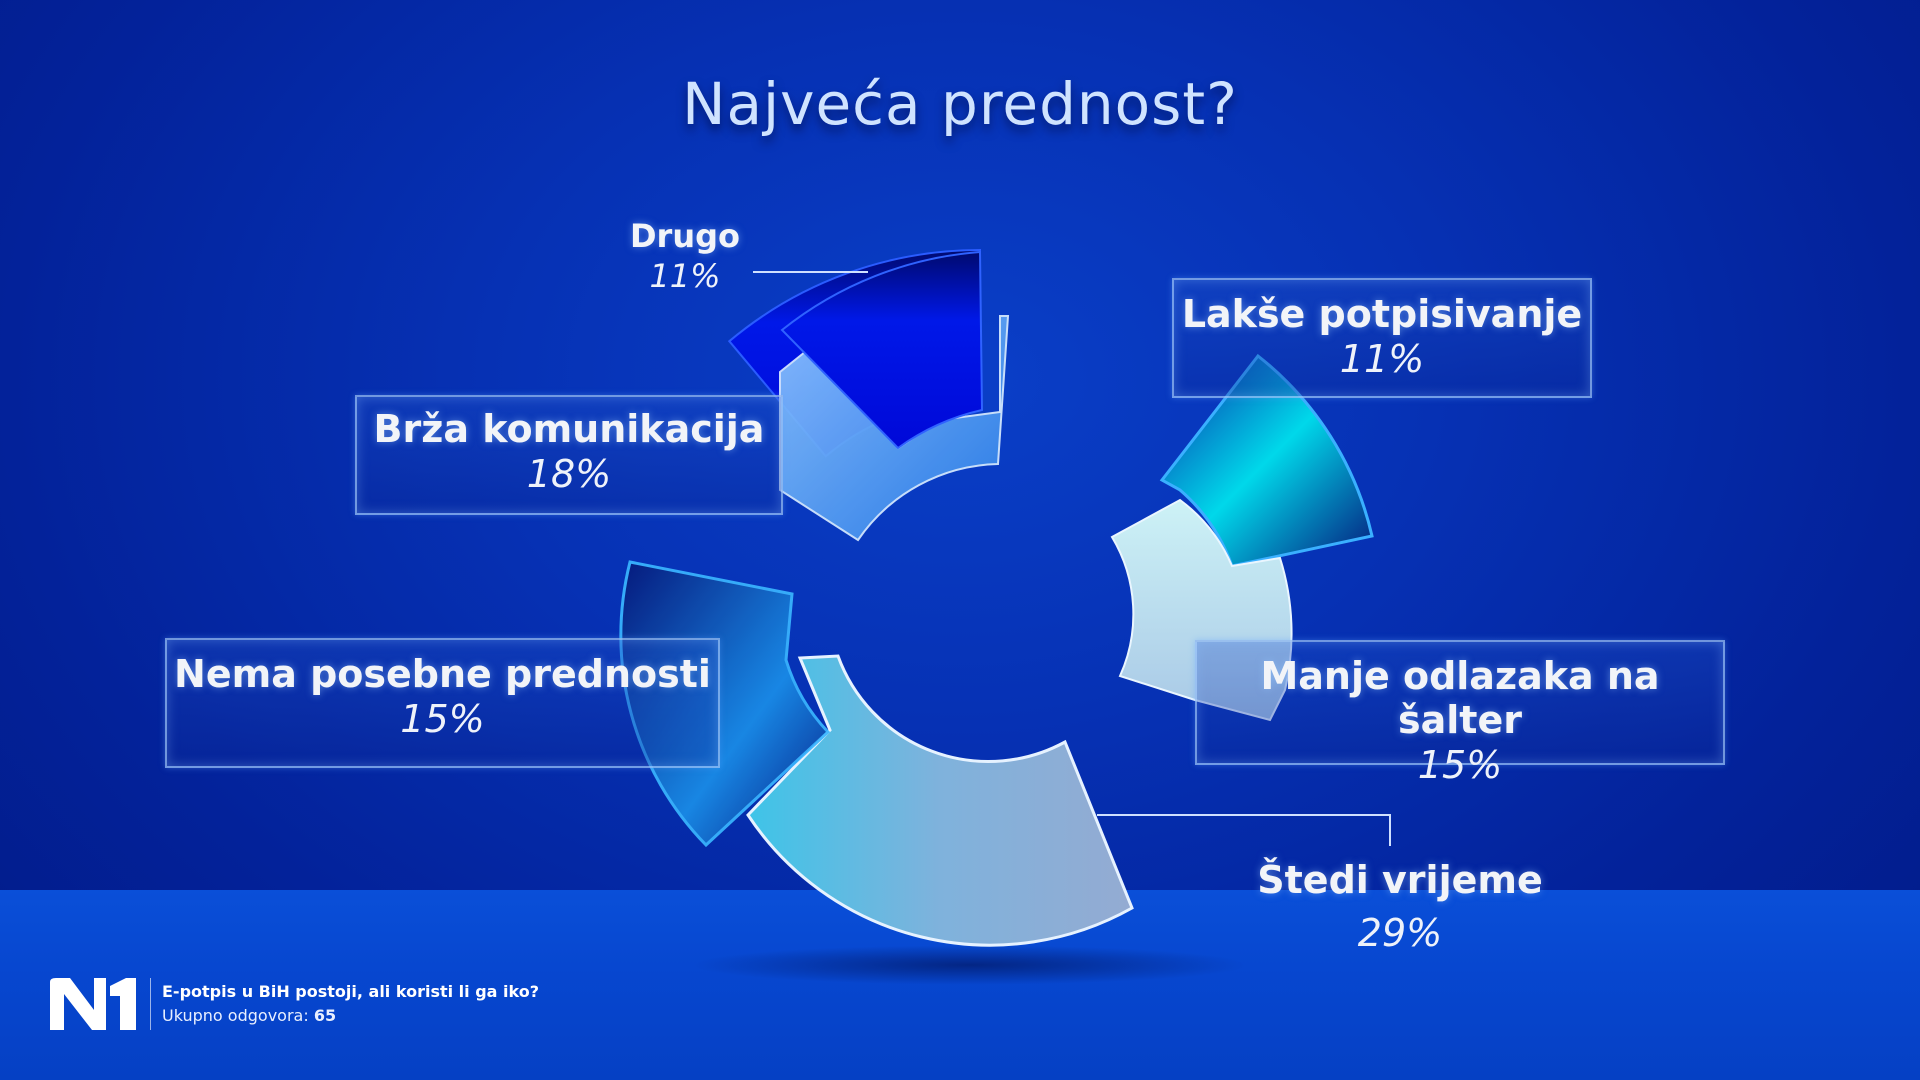  Describe the element at coordinates (810, 272) in the screenshot. I see `leader-line-drugo` at that location.